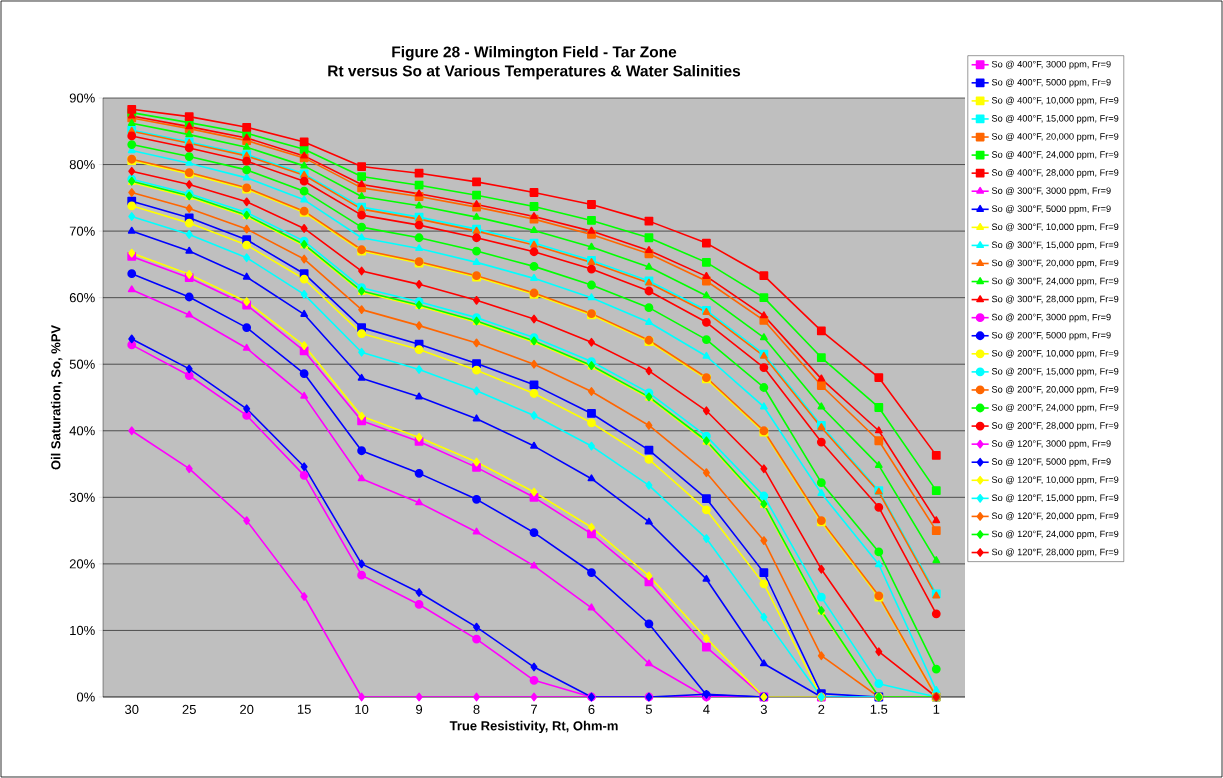 The image size is (1223, 778). I want to click on legend-label: So @ 120°F, 15,000 ppm, Fr=9, so click(1055, 498).